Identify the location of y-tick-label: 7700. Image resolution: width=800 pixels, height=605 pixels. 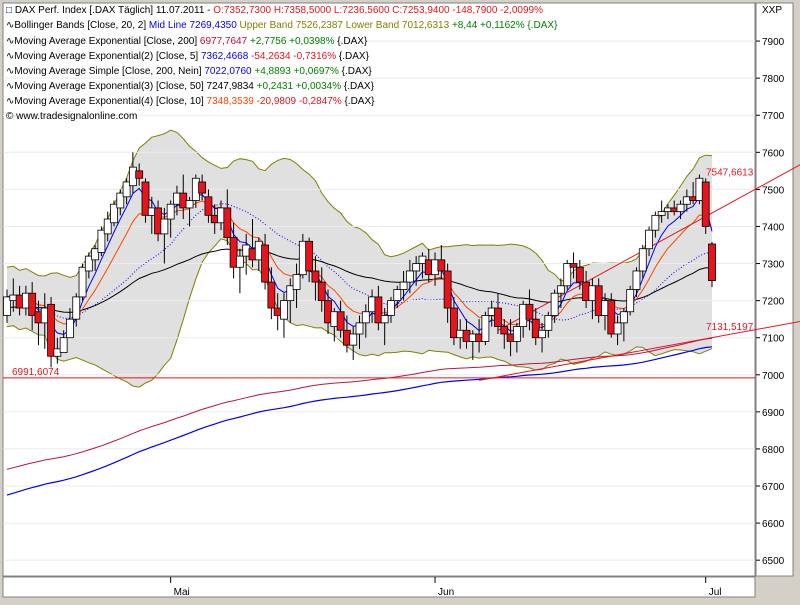
(773, 116).